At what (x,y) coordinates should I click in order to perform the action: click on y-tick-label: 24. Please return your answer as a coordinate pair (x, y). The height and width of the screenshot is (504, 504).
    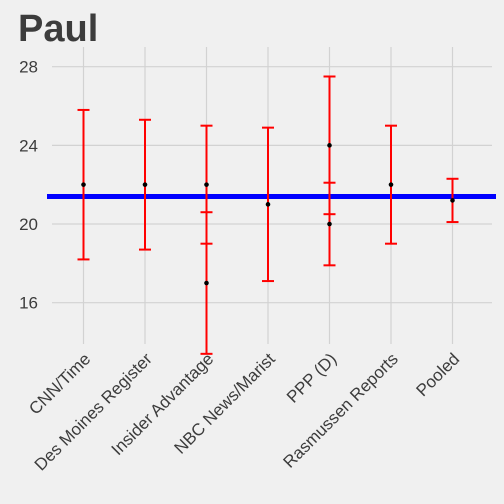
    Looking at the image, I should click on (28, 145).